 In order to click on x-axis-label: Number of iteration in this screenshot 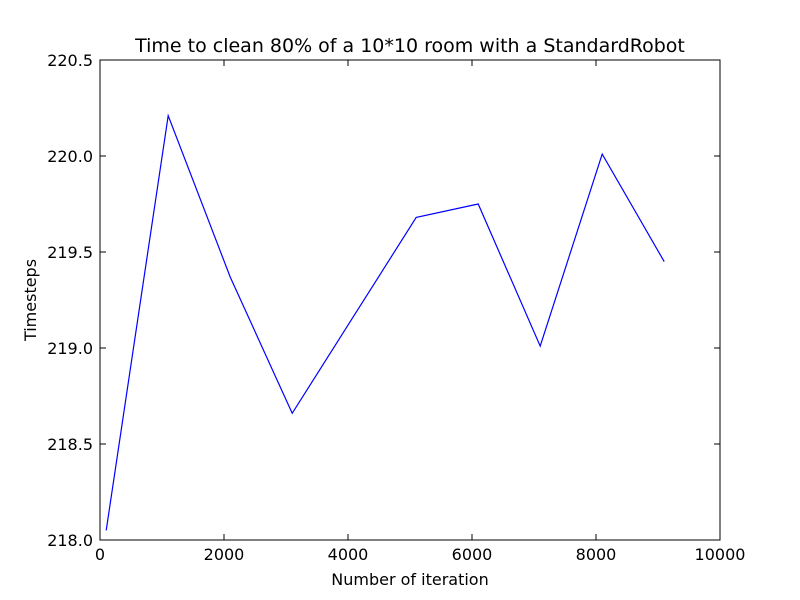, I will do `click(409, 579)`.